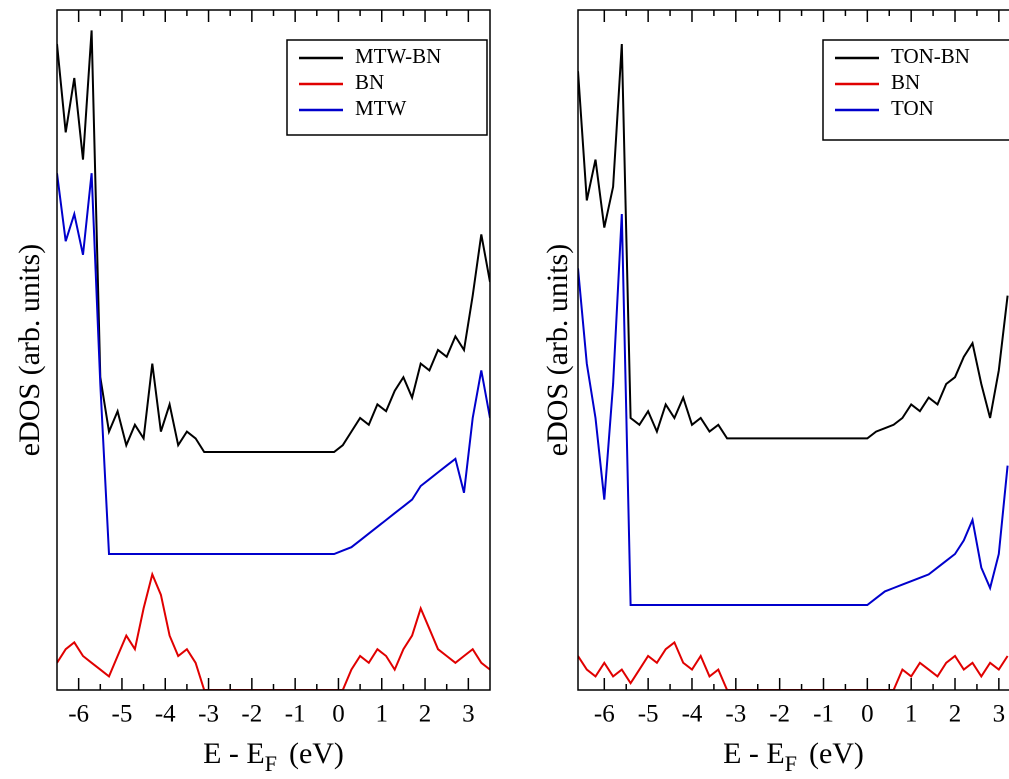  Describe the element at coordinates (398, 56) in the screenshot. I see `legend-label: MTW-BN` at that location.